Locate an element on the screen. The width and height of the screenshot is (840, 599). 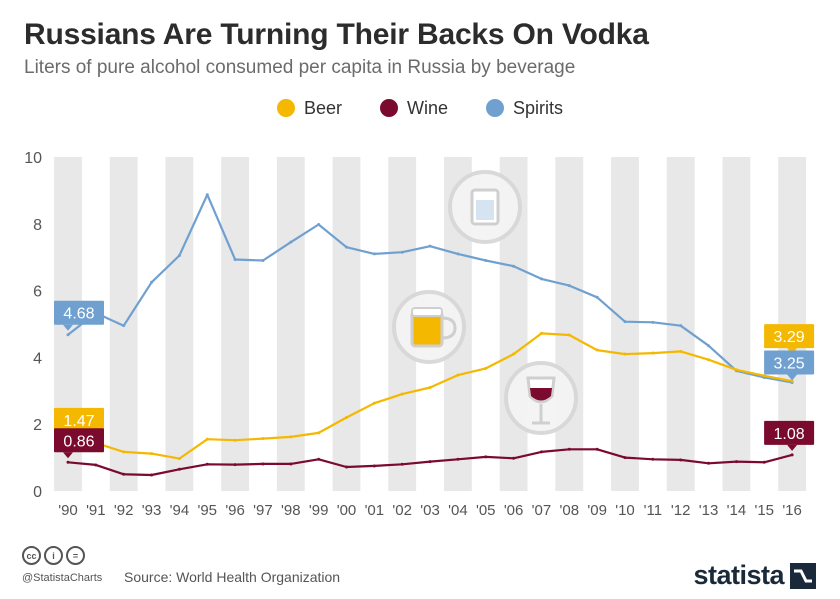
brand-logo: statista is located at coordinates (754, 575).